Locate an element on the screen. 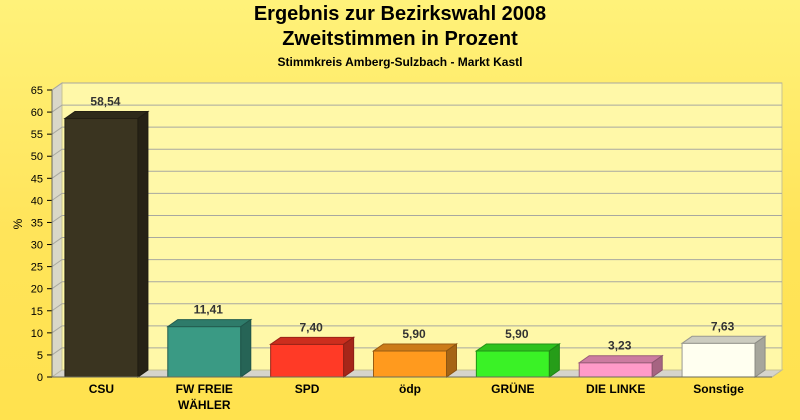 This screenshot has width=800, height=420. category-label: FW FREIE WÄHLER is located at coordinates (204, 397).